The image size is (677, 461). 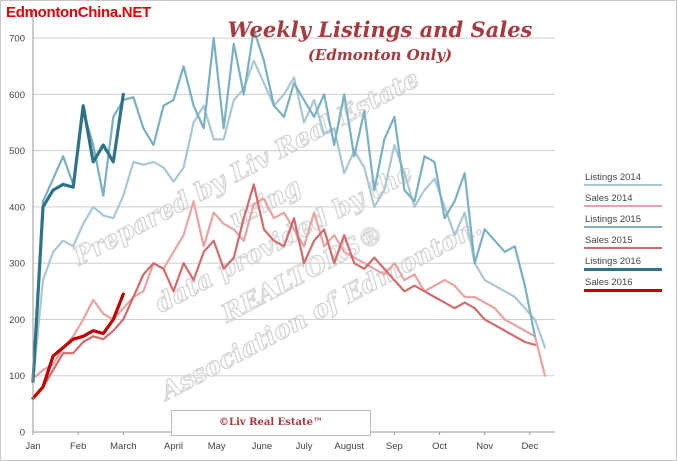 I want to click on x-tick-label: June, so click(x=262, y=446).